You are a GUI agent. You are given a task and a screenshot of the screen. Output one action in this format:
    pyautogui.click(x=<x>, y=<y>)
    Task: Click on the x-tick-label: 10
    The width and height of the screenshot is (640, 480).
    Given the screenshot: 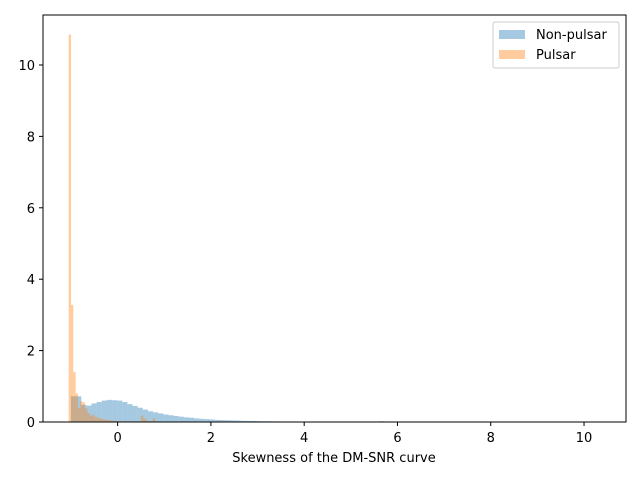 What is the action you would take?
    pyautogui.click(x=584, y=438)
    